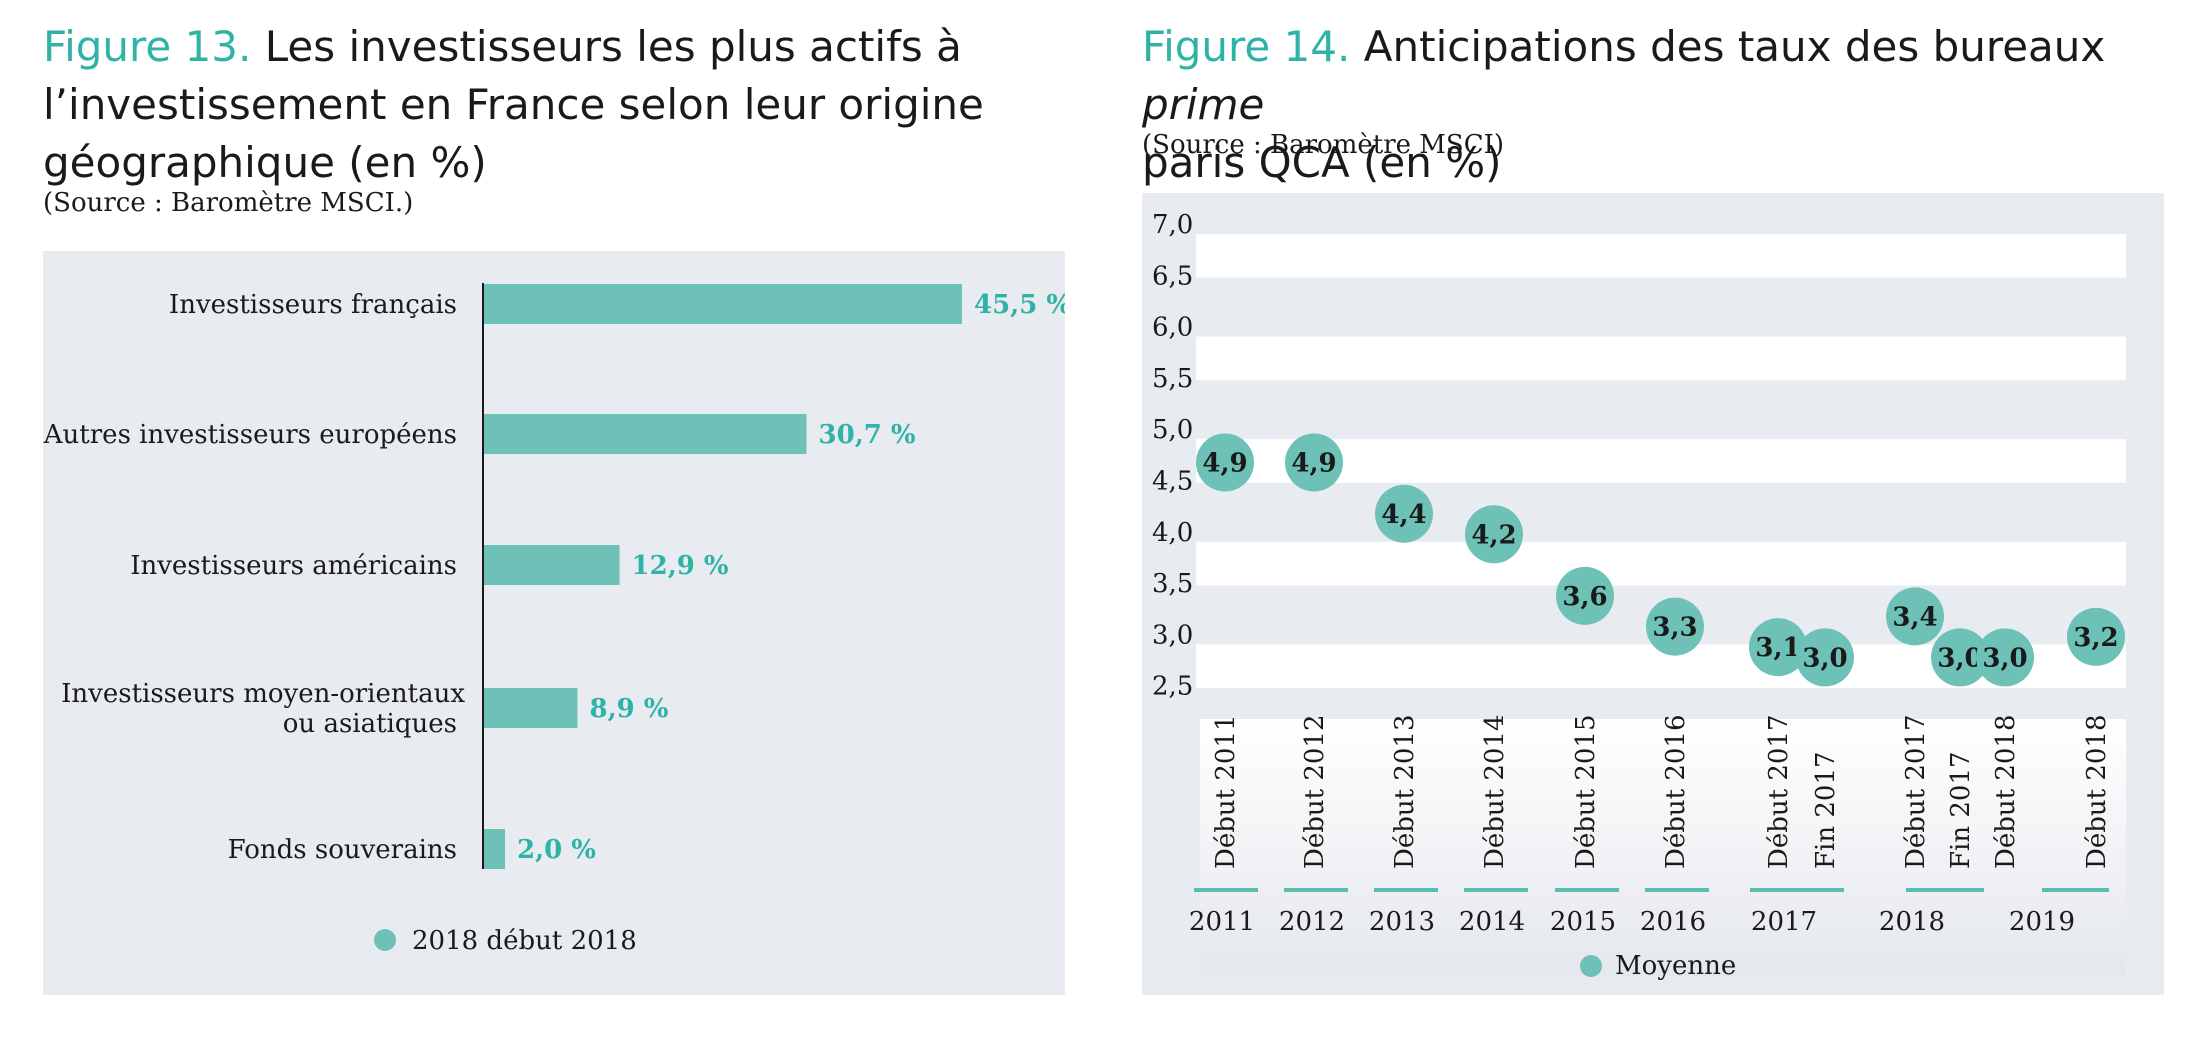 The height and width of the screenshot is (1037, 2188). What do you see at coordinates (867, 435) in the screenshot?
I see `bar-value-label-1: 30,7 %` at bounding box center [867, 435].